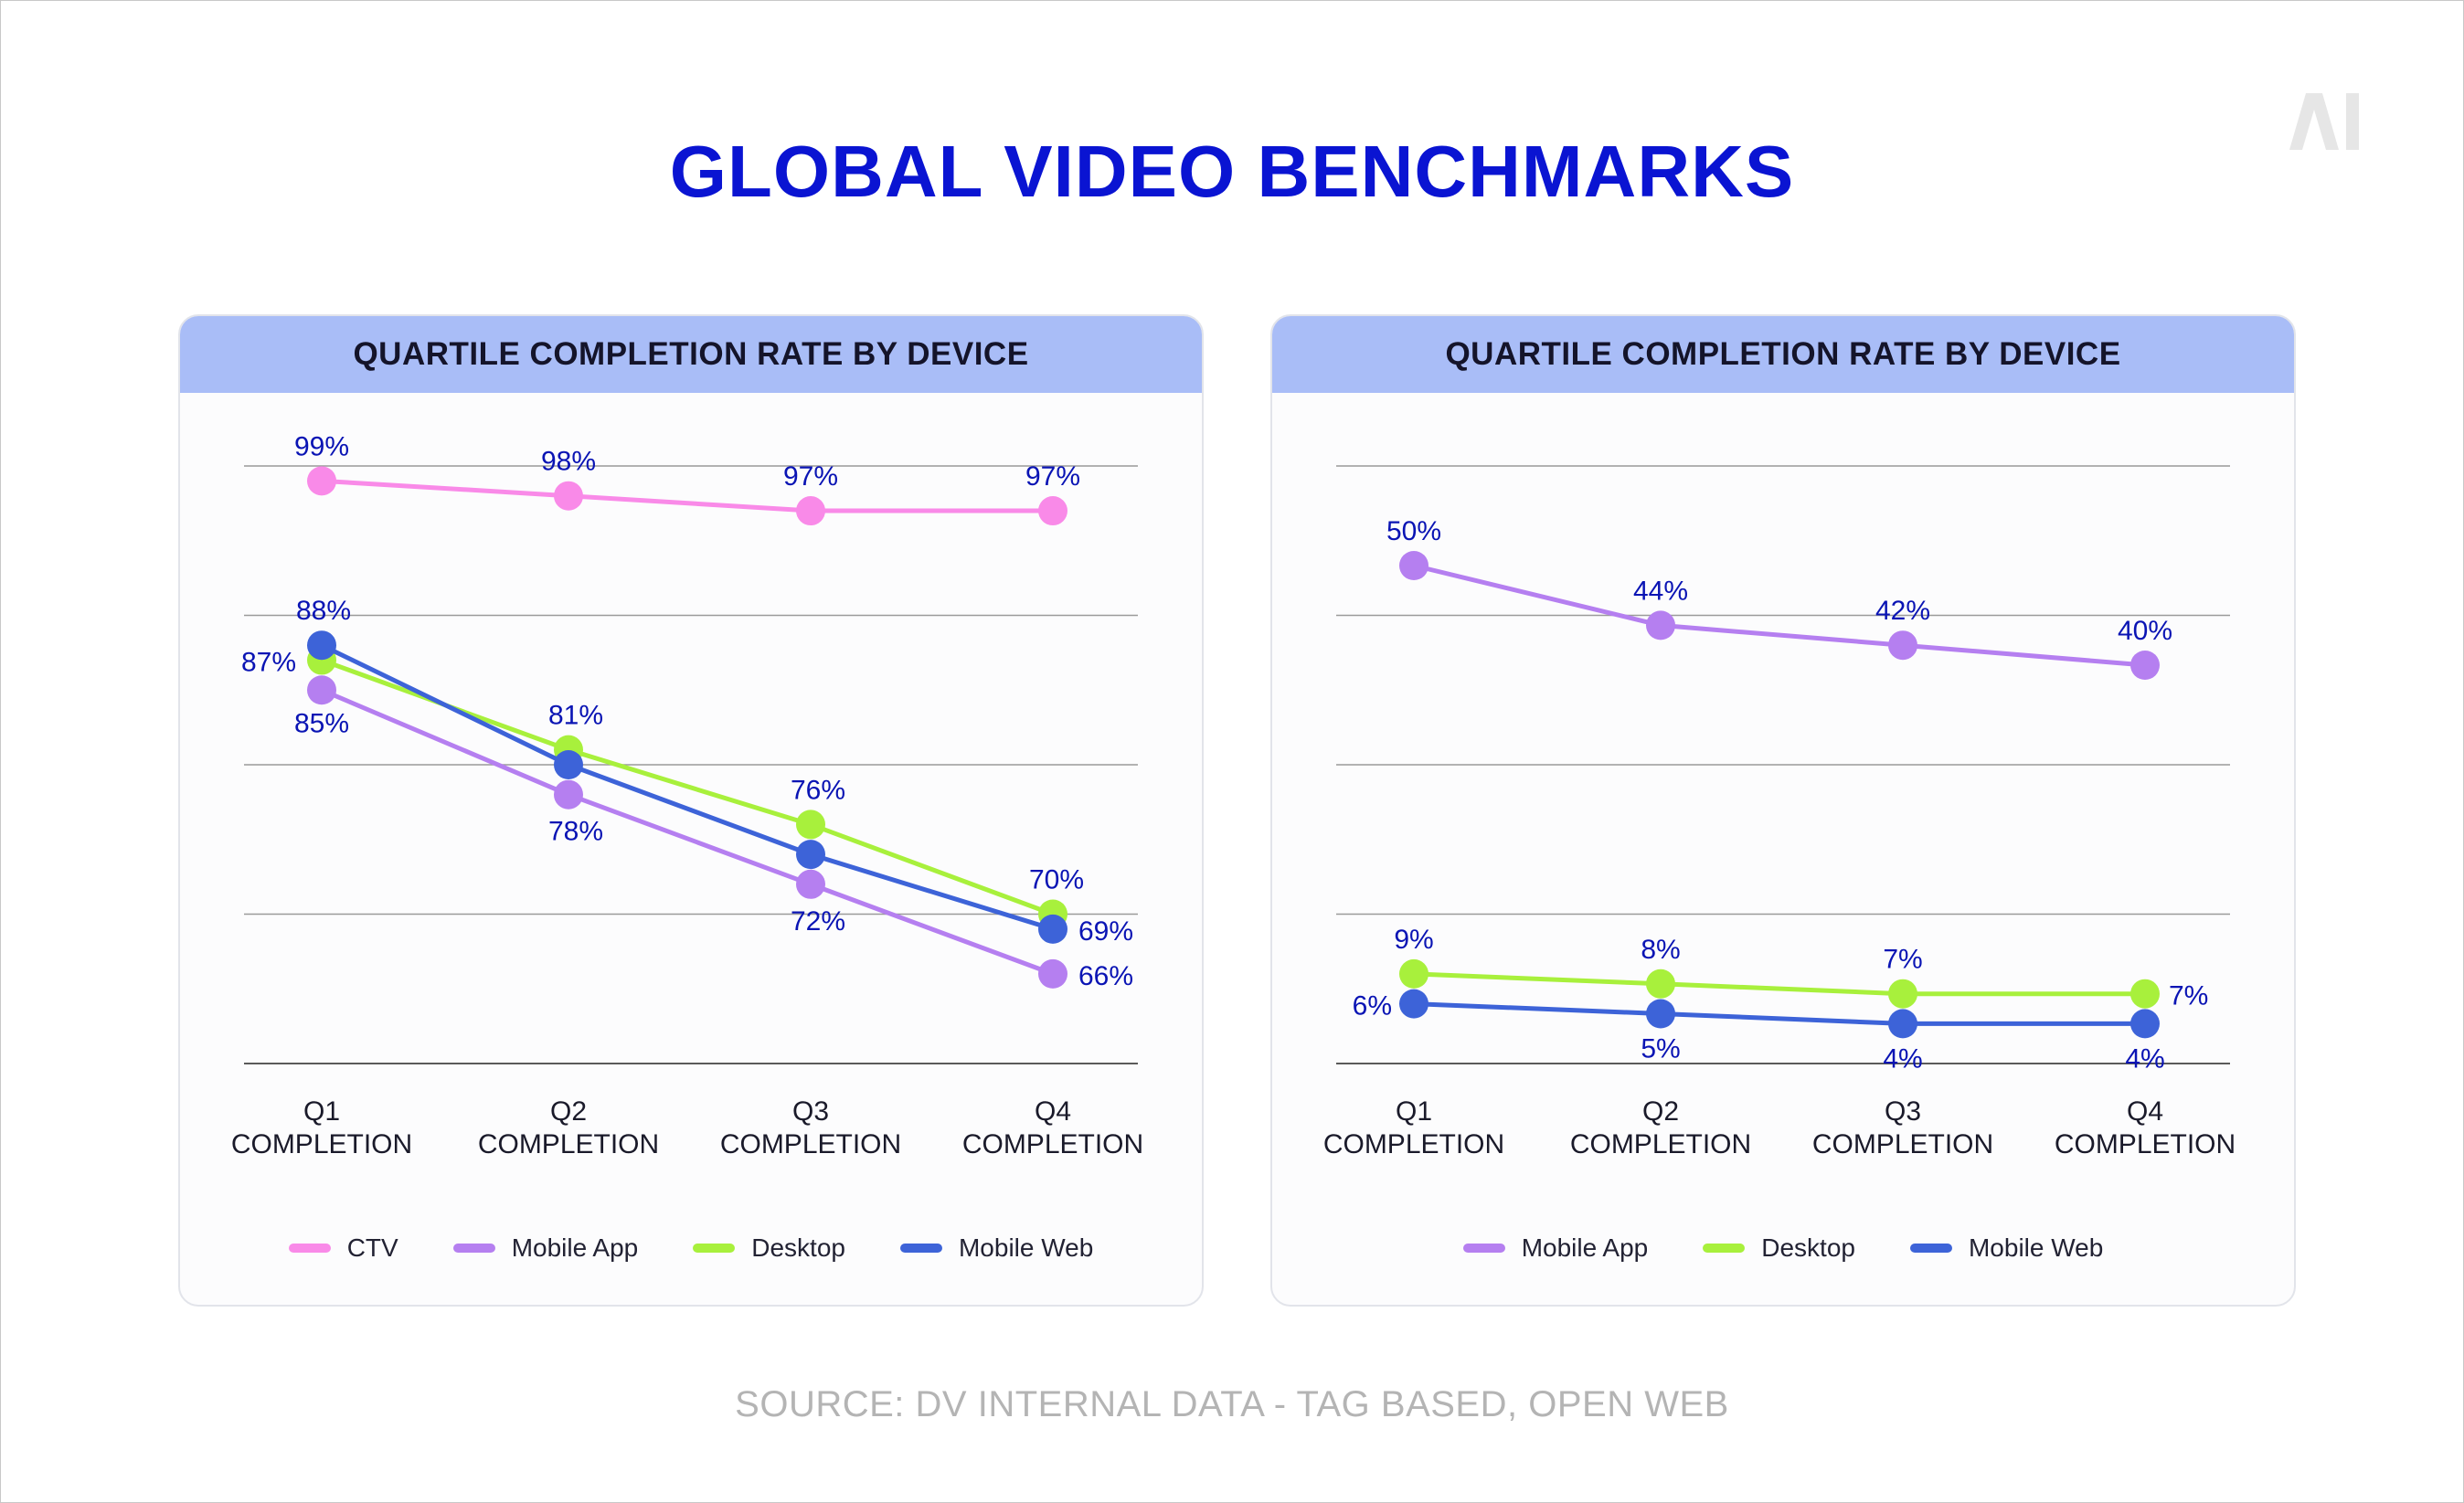 The width and height of the screenshot is (2464, 1503). Describe the element at coordinates (1056, 880) in the screenshot. I see `data-label: 70%` at that location.